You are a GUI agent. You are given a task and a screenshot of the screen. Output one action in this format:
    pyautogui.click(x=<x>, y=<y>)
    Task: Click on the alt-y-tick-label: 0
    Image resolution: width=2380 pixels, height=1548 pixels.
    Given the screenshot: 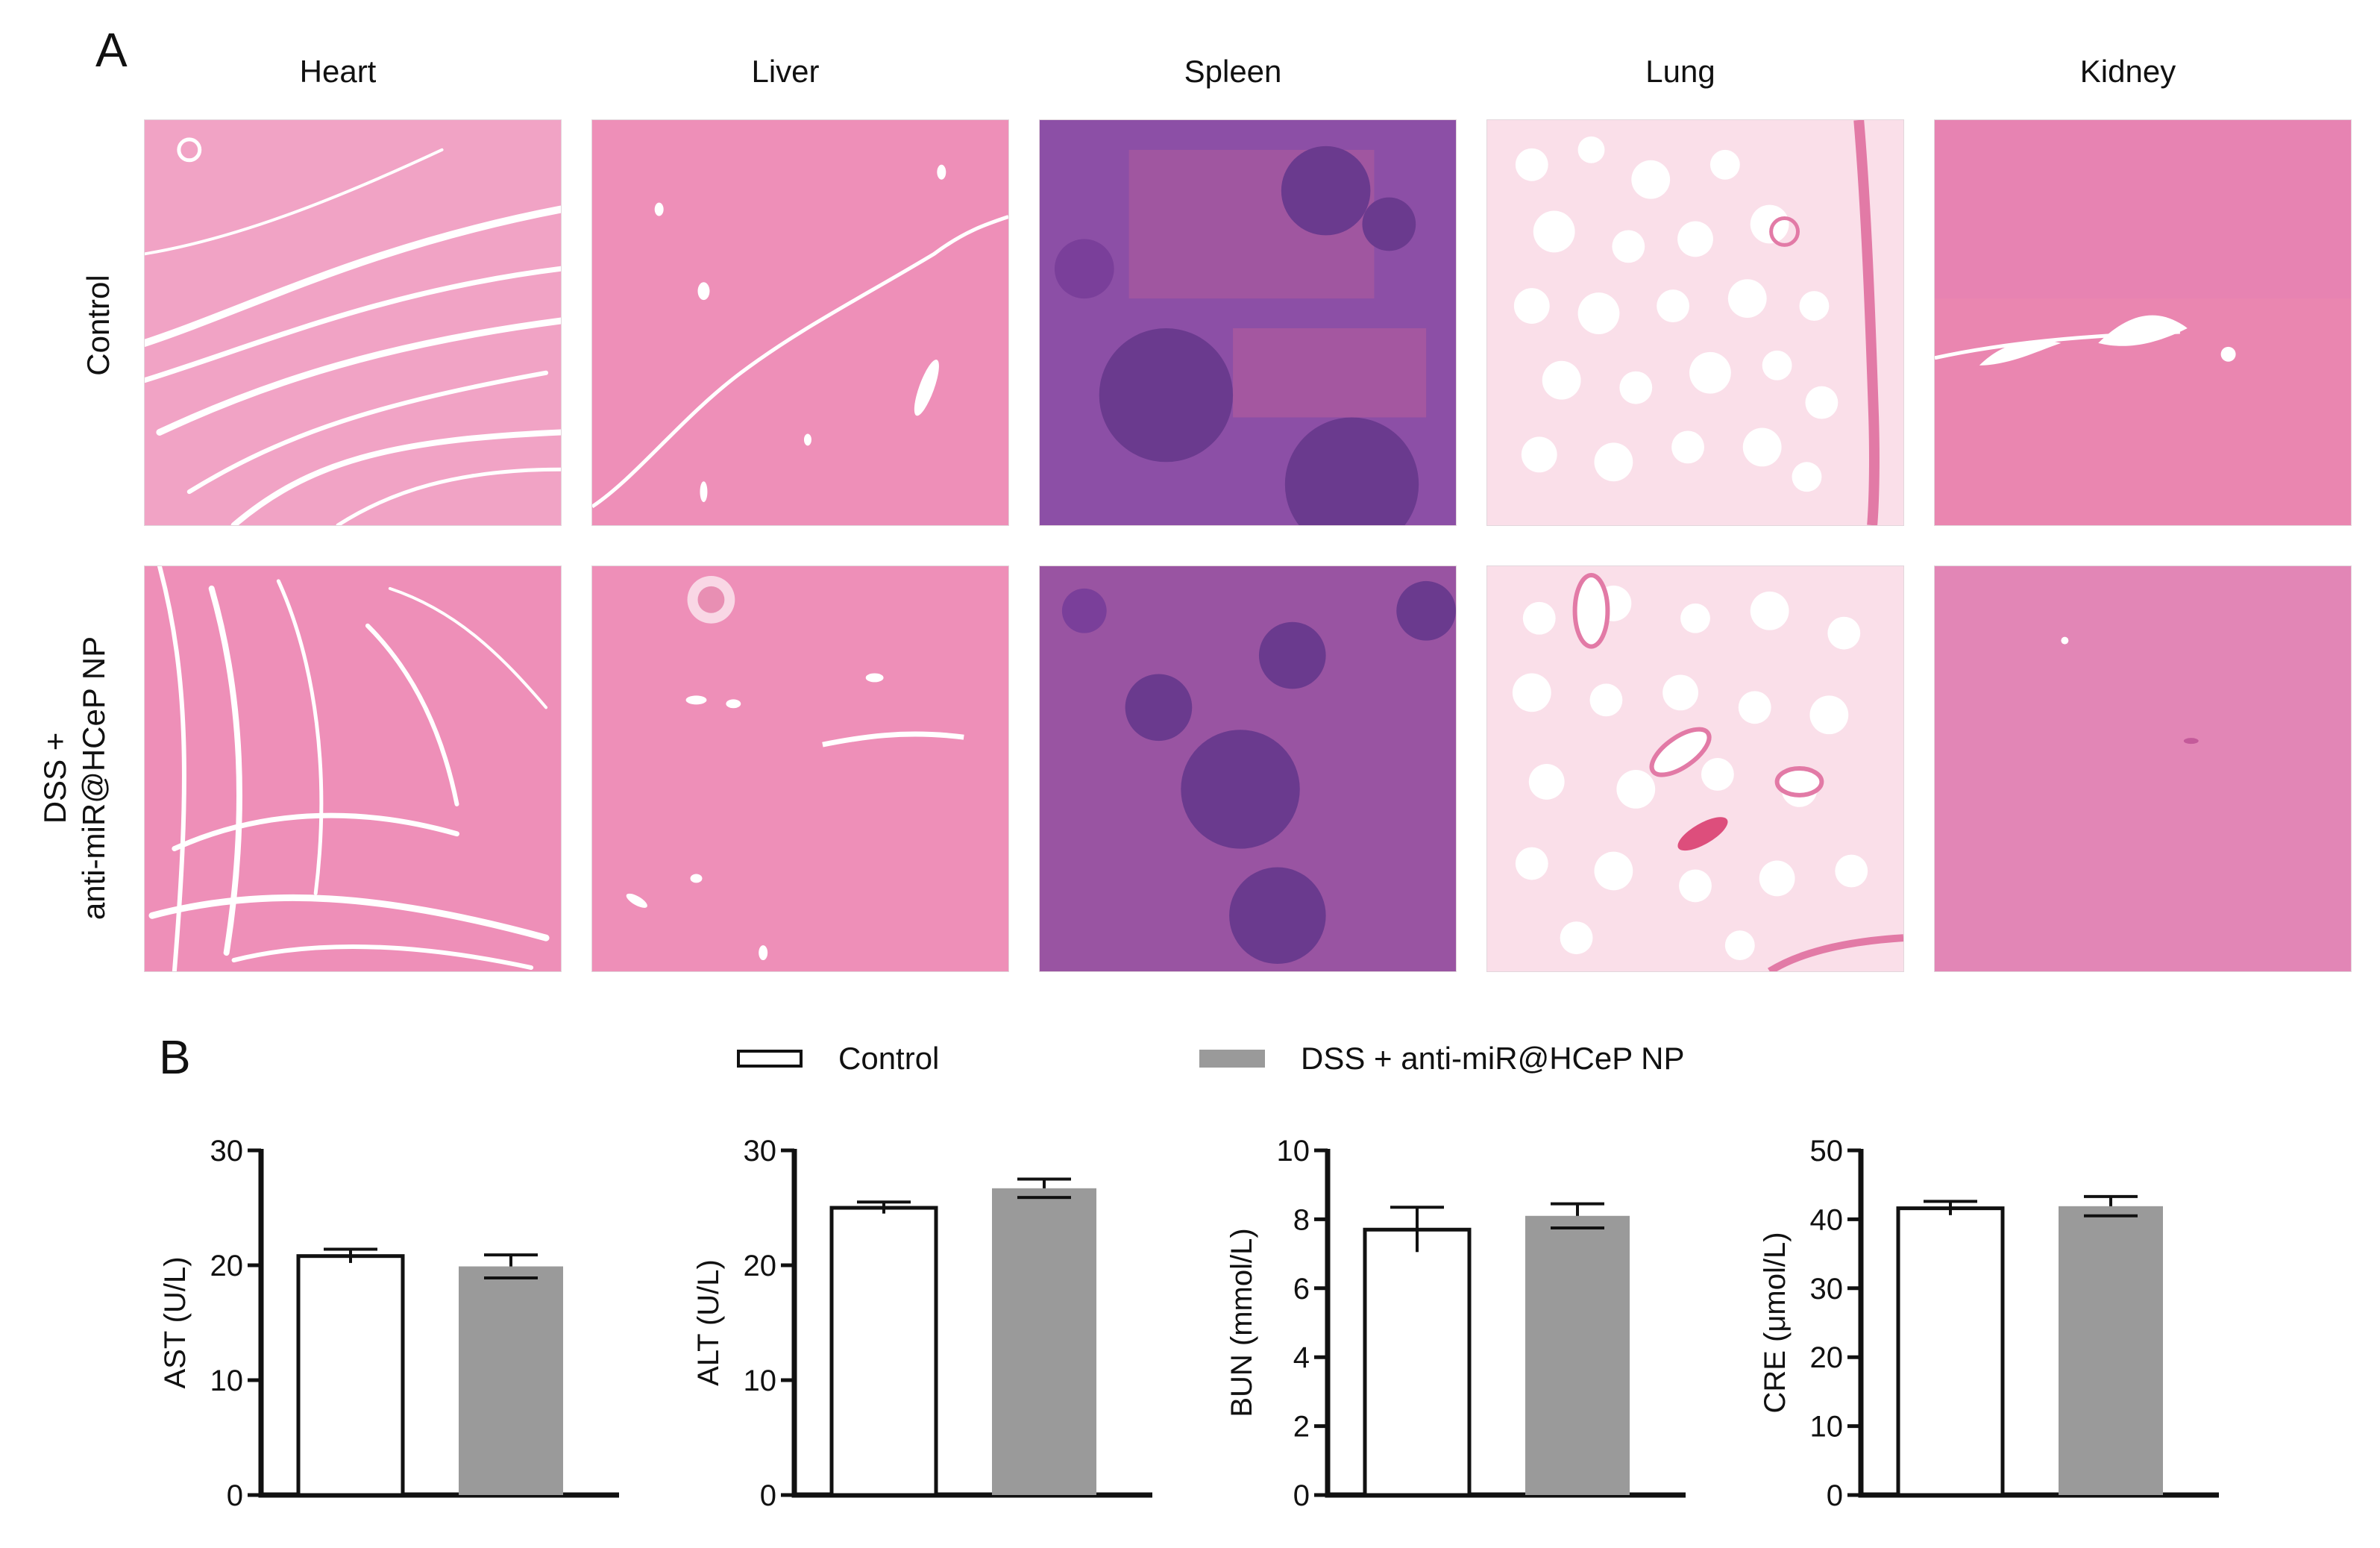 What is the action you would take?
    pyautogui.click(x=768, y=1495)
    